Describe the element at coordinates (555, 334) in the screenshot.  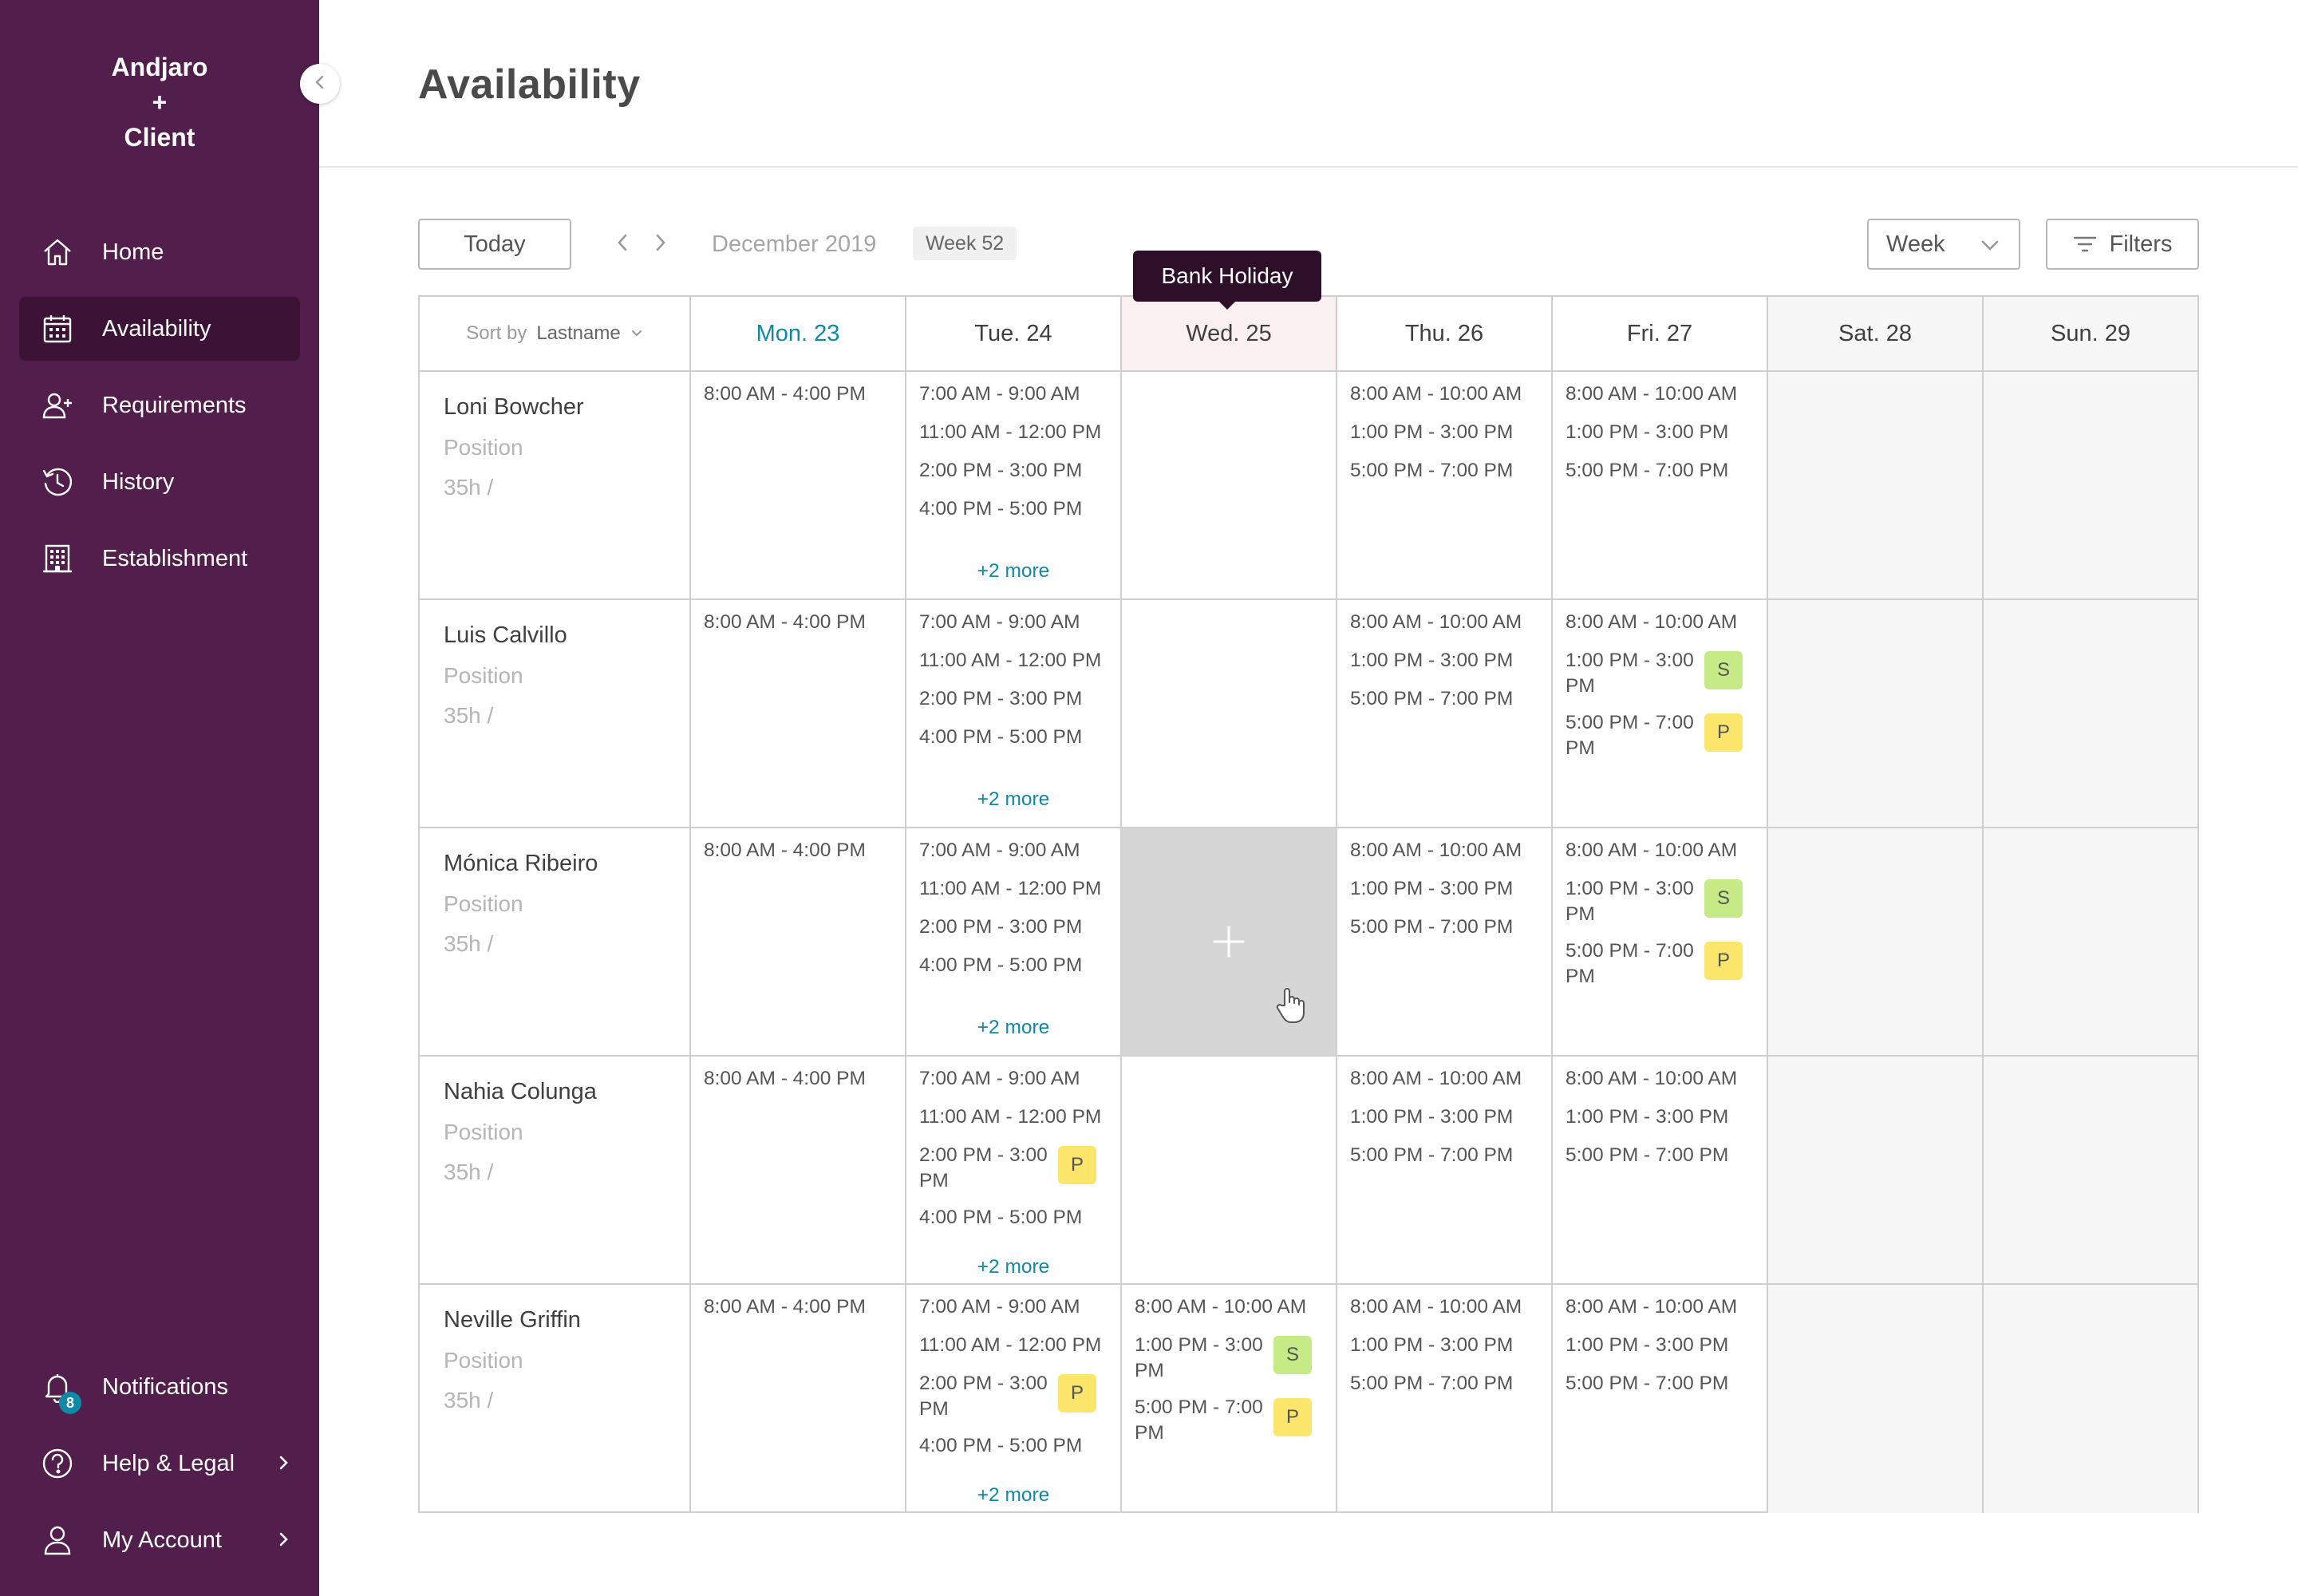
I see `sort-control: Sort by Lastname` at that location.